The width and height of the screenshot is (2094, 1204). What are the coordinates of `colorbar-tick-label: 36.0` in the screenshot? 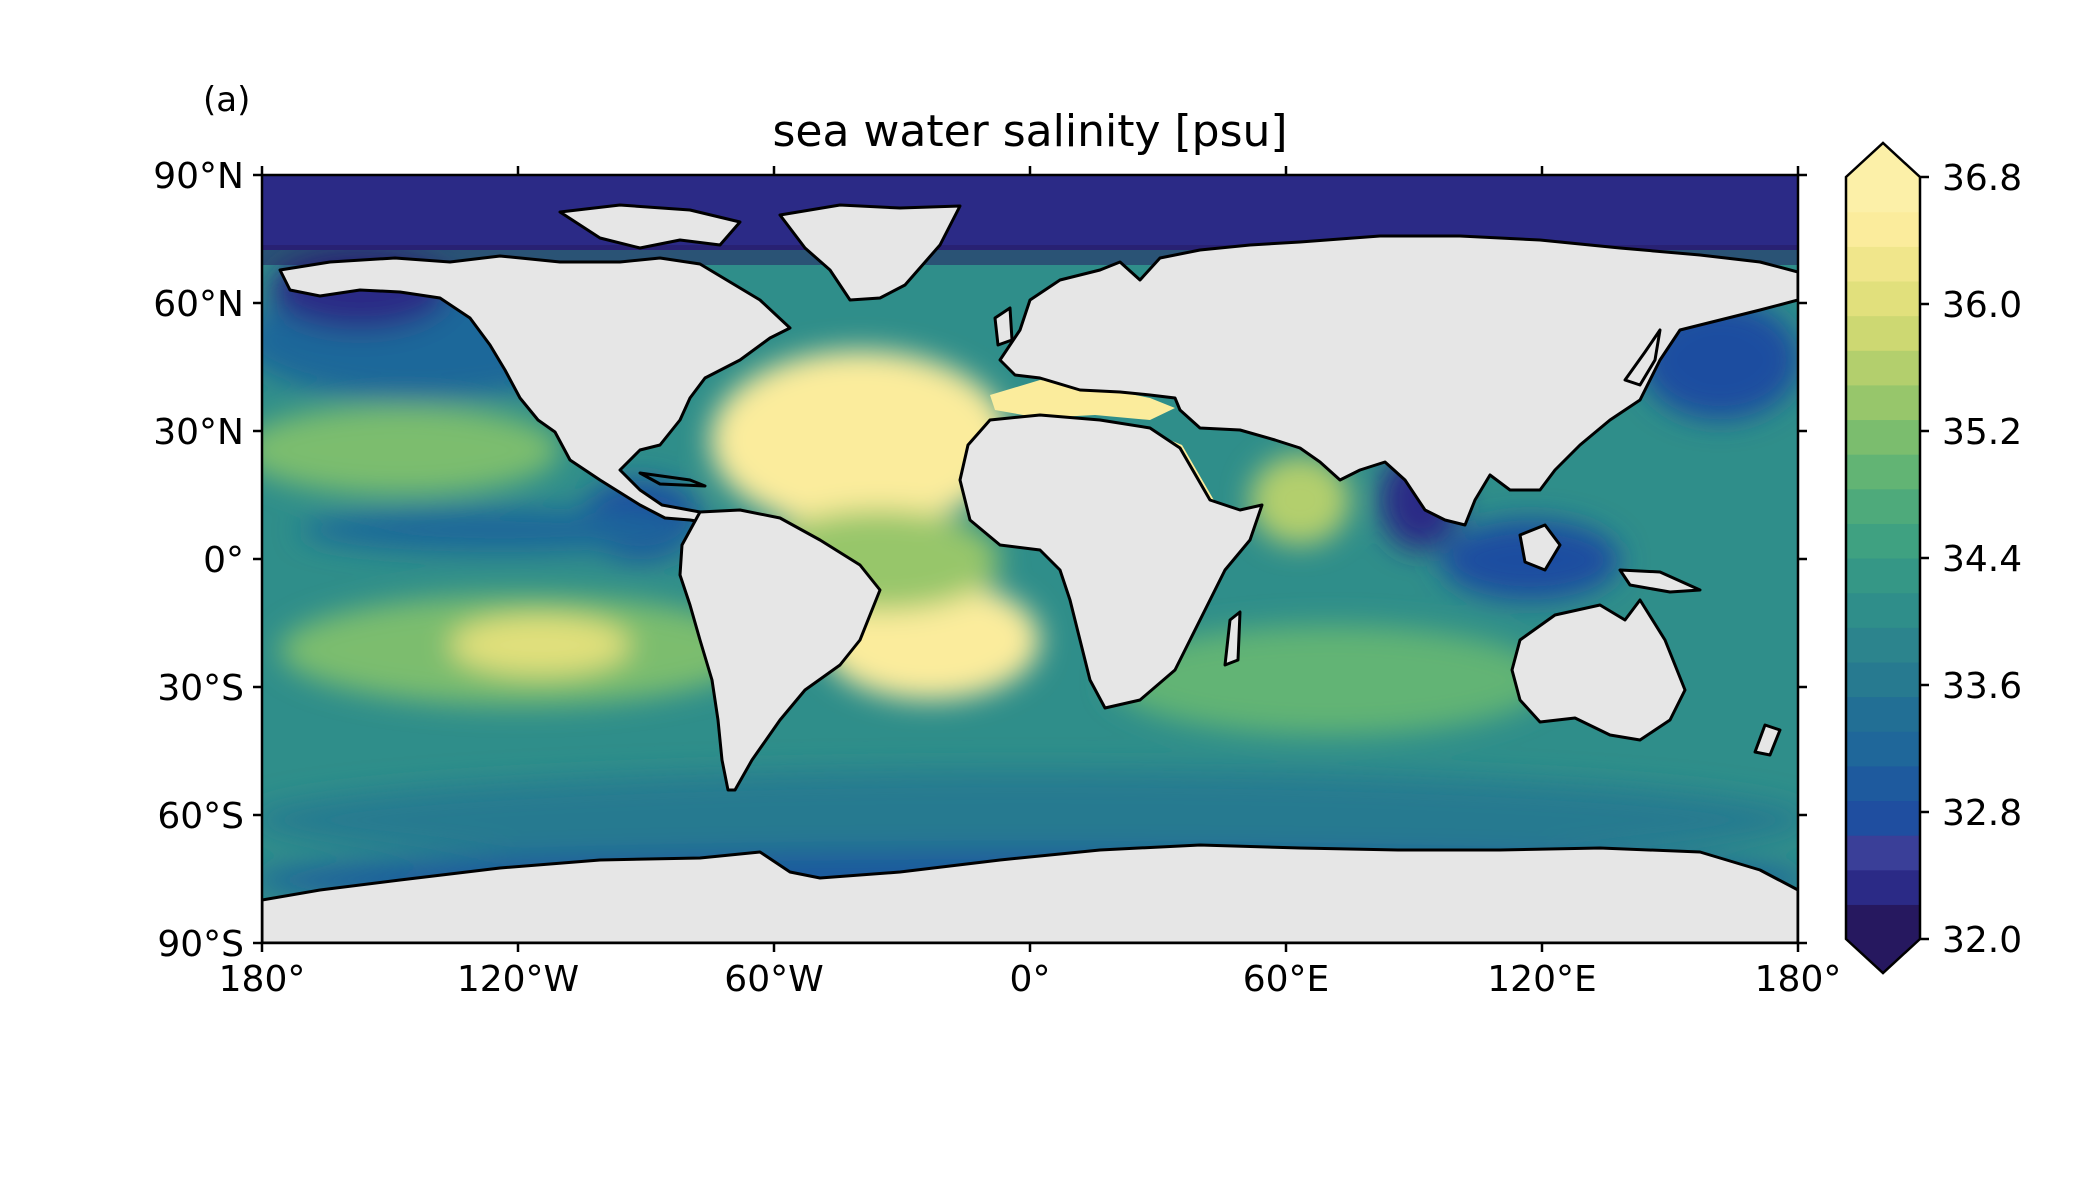 It's located at (1982, 305).